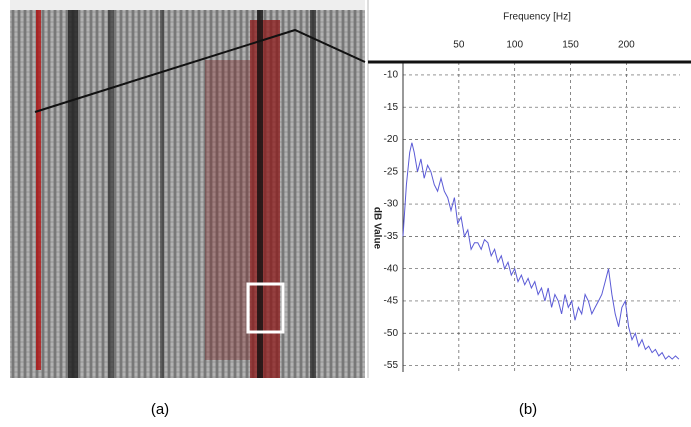 The height and width of the screenshot is (427, 691). I want to click on red-trace, so click(38, 190).